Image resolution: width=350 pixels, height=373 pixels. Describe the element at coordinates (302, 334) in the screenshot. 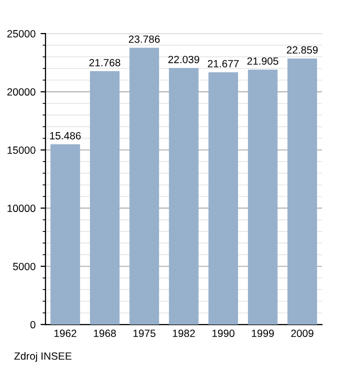

I see `x-tick-label: 2009` at that location.